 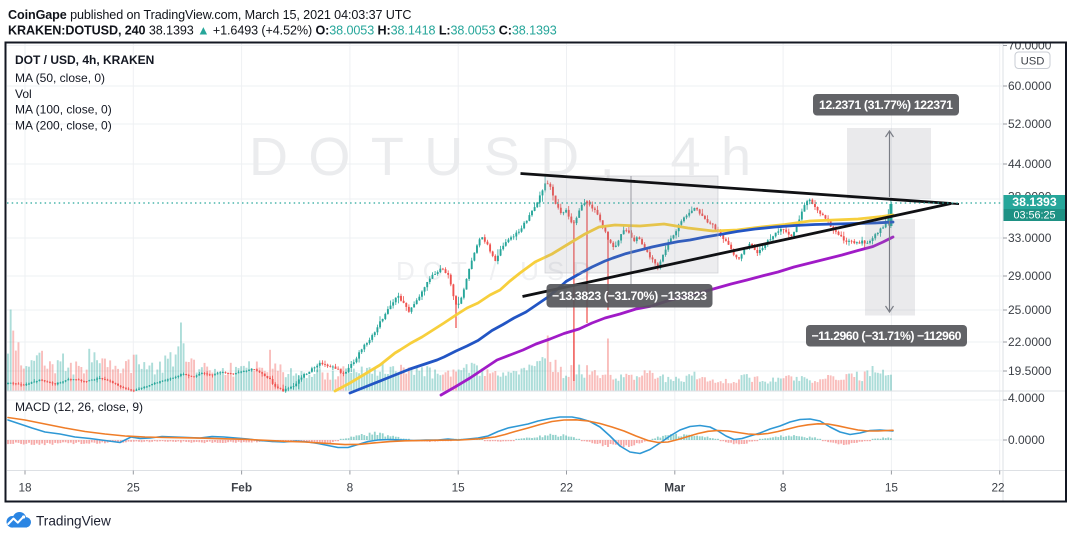 I want to click on svg-text: 29.0000, so click(x=1030, y=276).